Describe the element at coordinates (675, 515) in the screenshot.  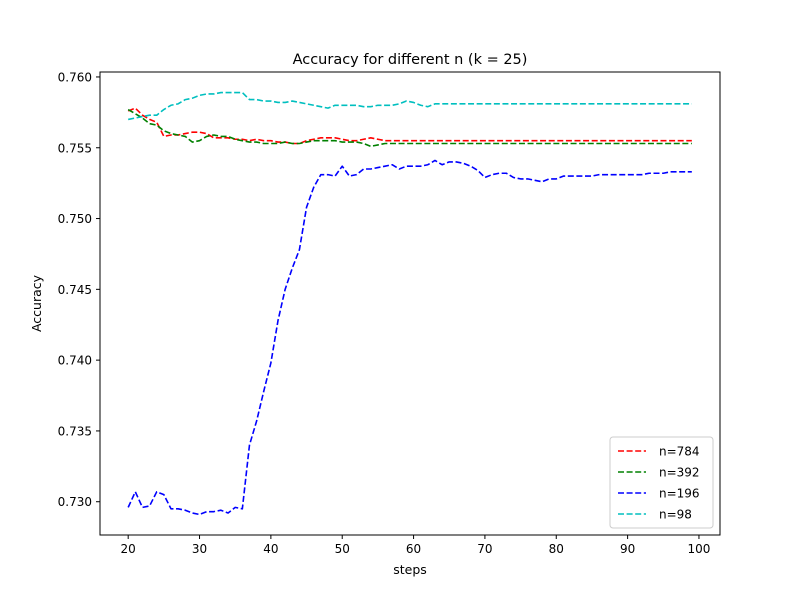
I see `legend-label: n=98` at that location.